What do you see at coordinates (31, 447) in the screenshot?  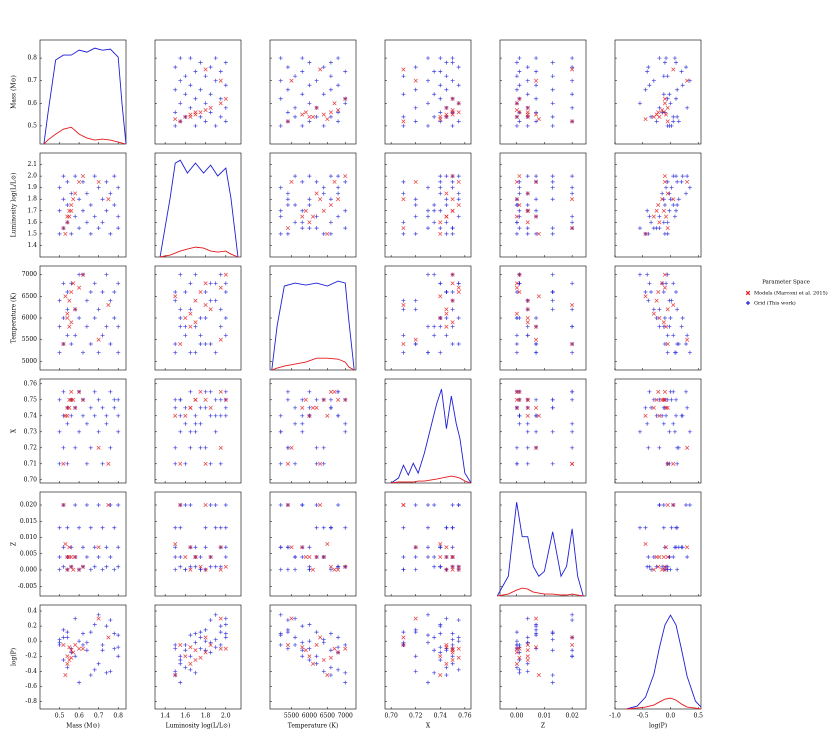 I see `y-tick-label: 0.72` at bounding box center [31, 447].